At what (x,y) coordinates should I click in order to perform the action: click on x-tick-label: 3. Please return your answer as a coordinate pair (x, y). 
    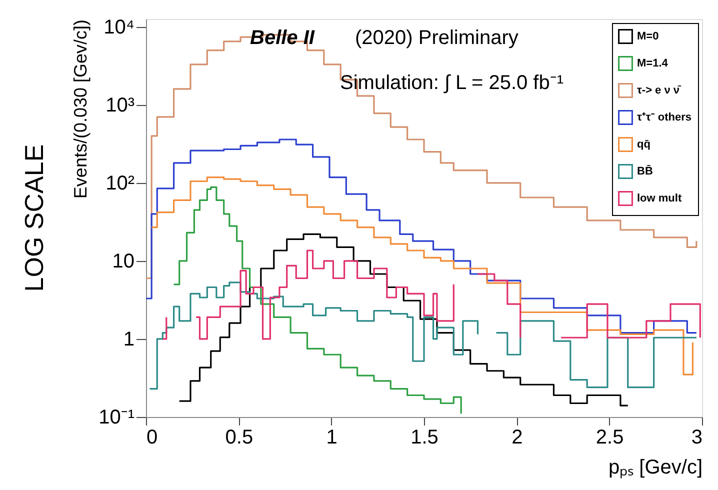
    Looking at the image, I should click on (696, 437).